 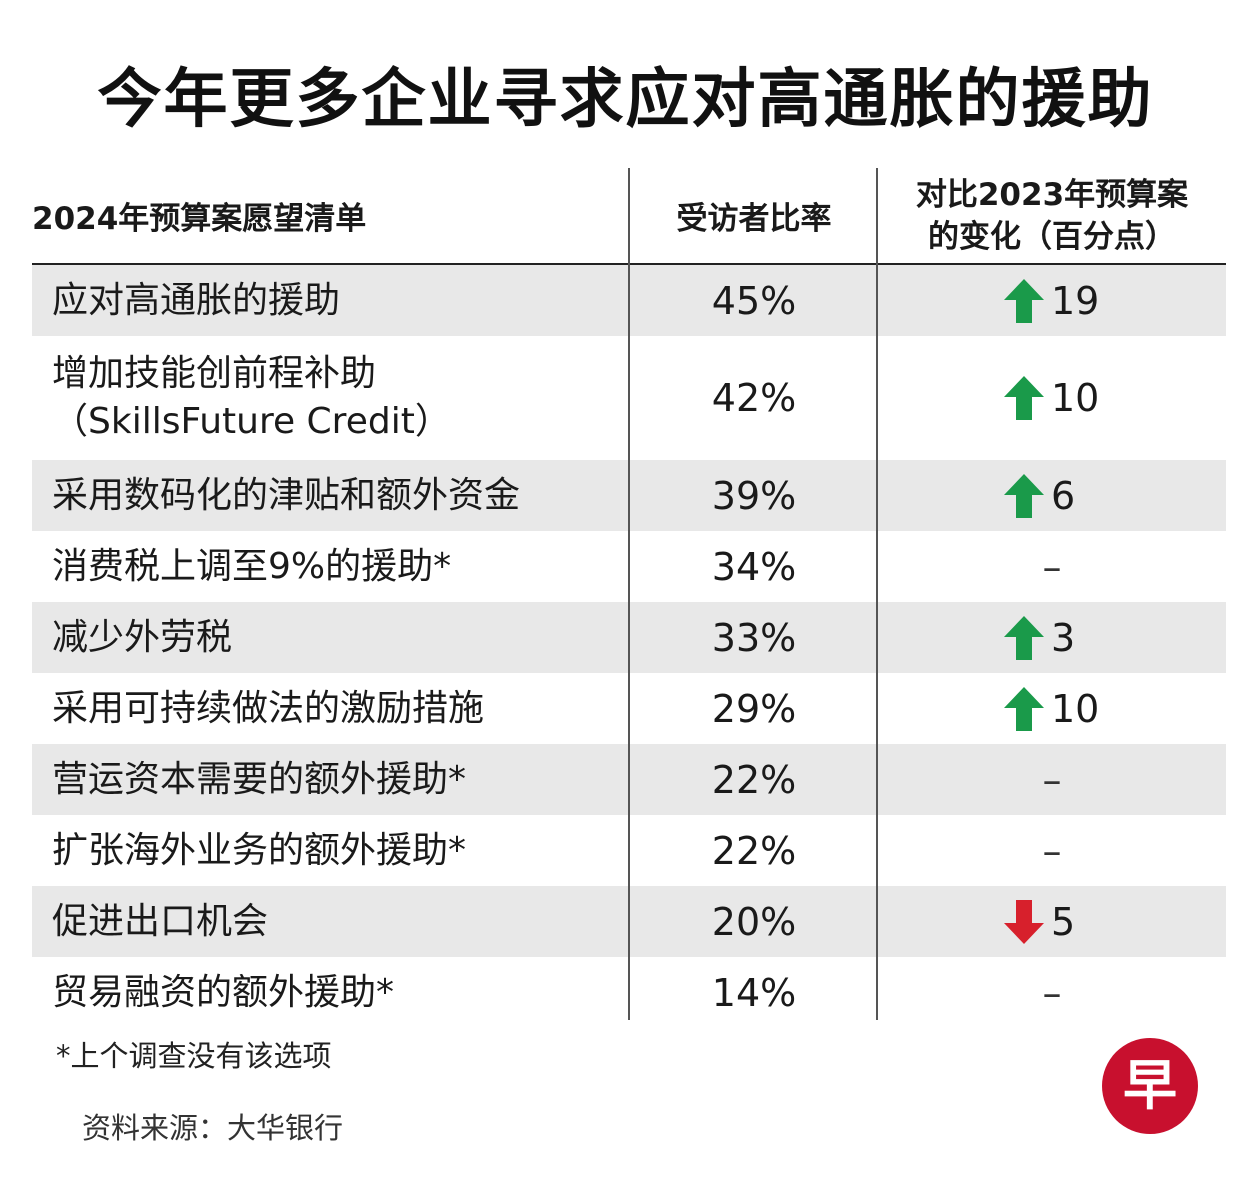 I want to click on row-item-label: 应对高通胀的援助, so click(x=196, y=300).